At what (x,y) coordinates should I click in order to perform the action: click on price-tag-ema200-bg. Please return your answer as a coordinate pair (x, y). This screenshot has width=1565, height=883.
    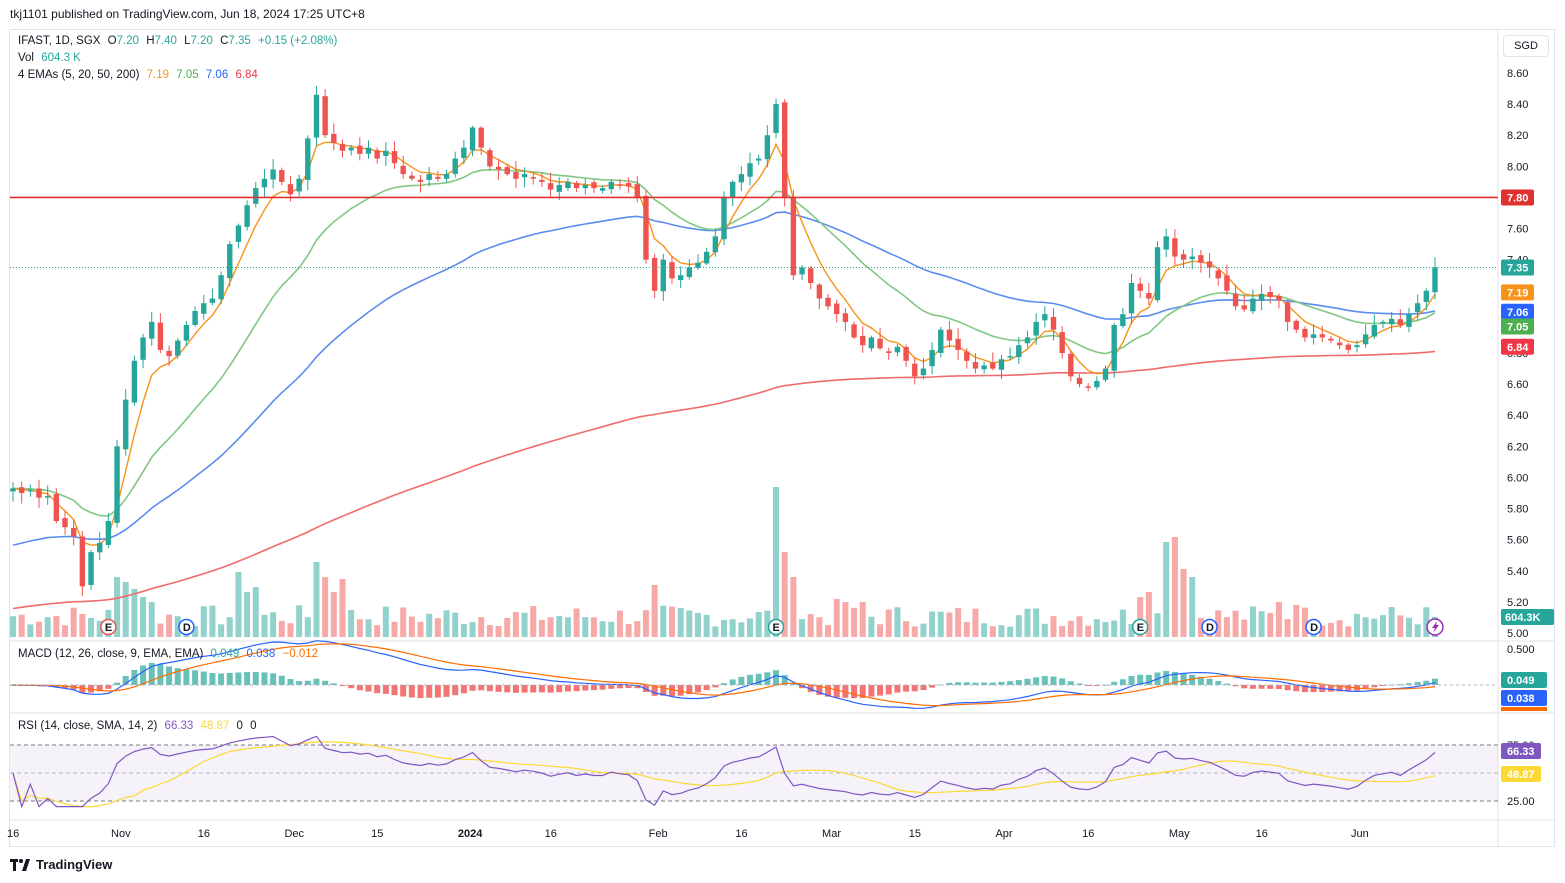
    Looking at the image, I should click on (1517, 346).